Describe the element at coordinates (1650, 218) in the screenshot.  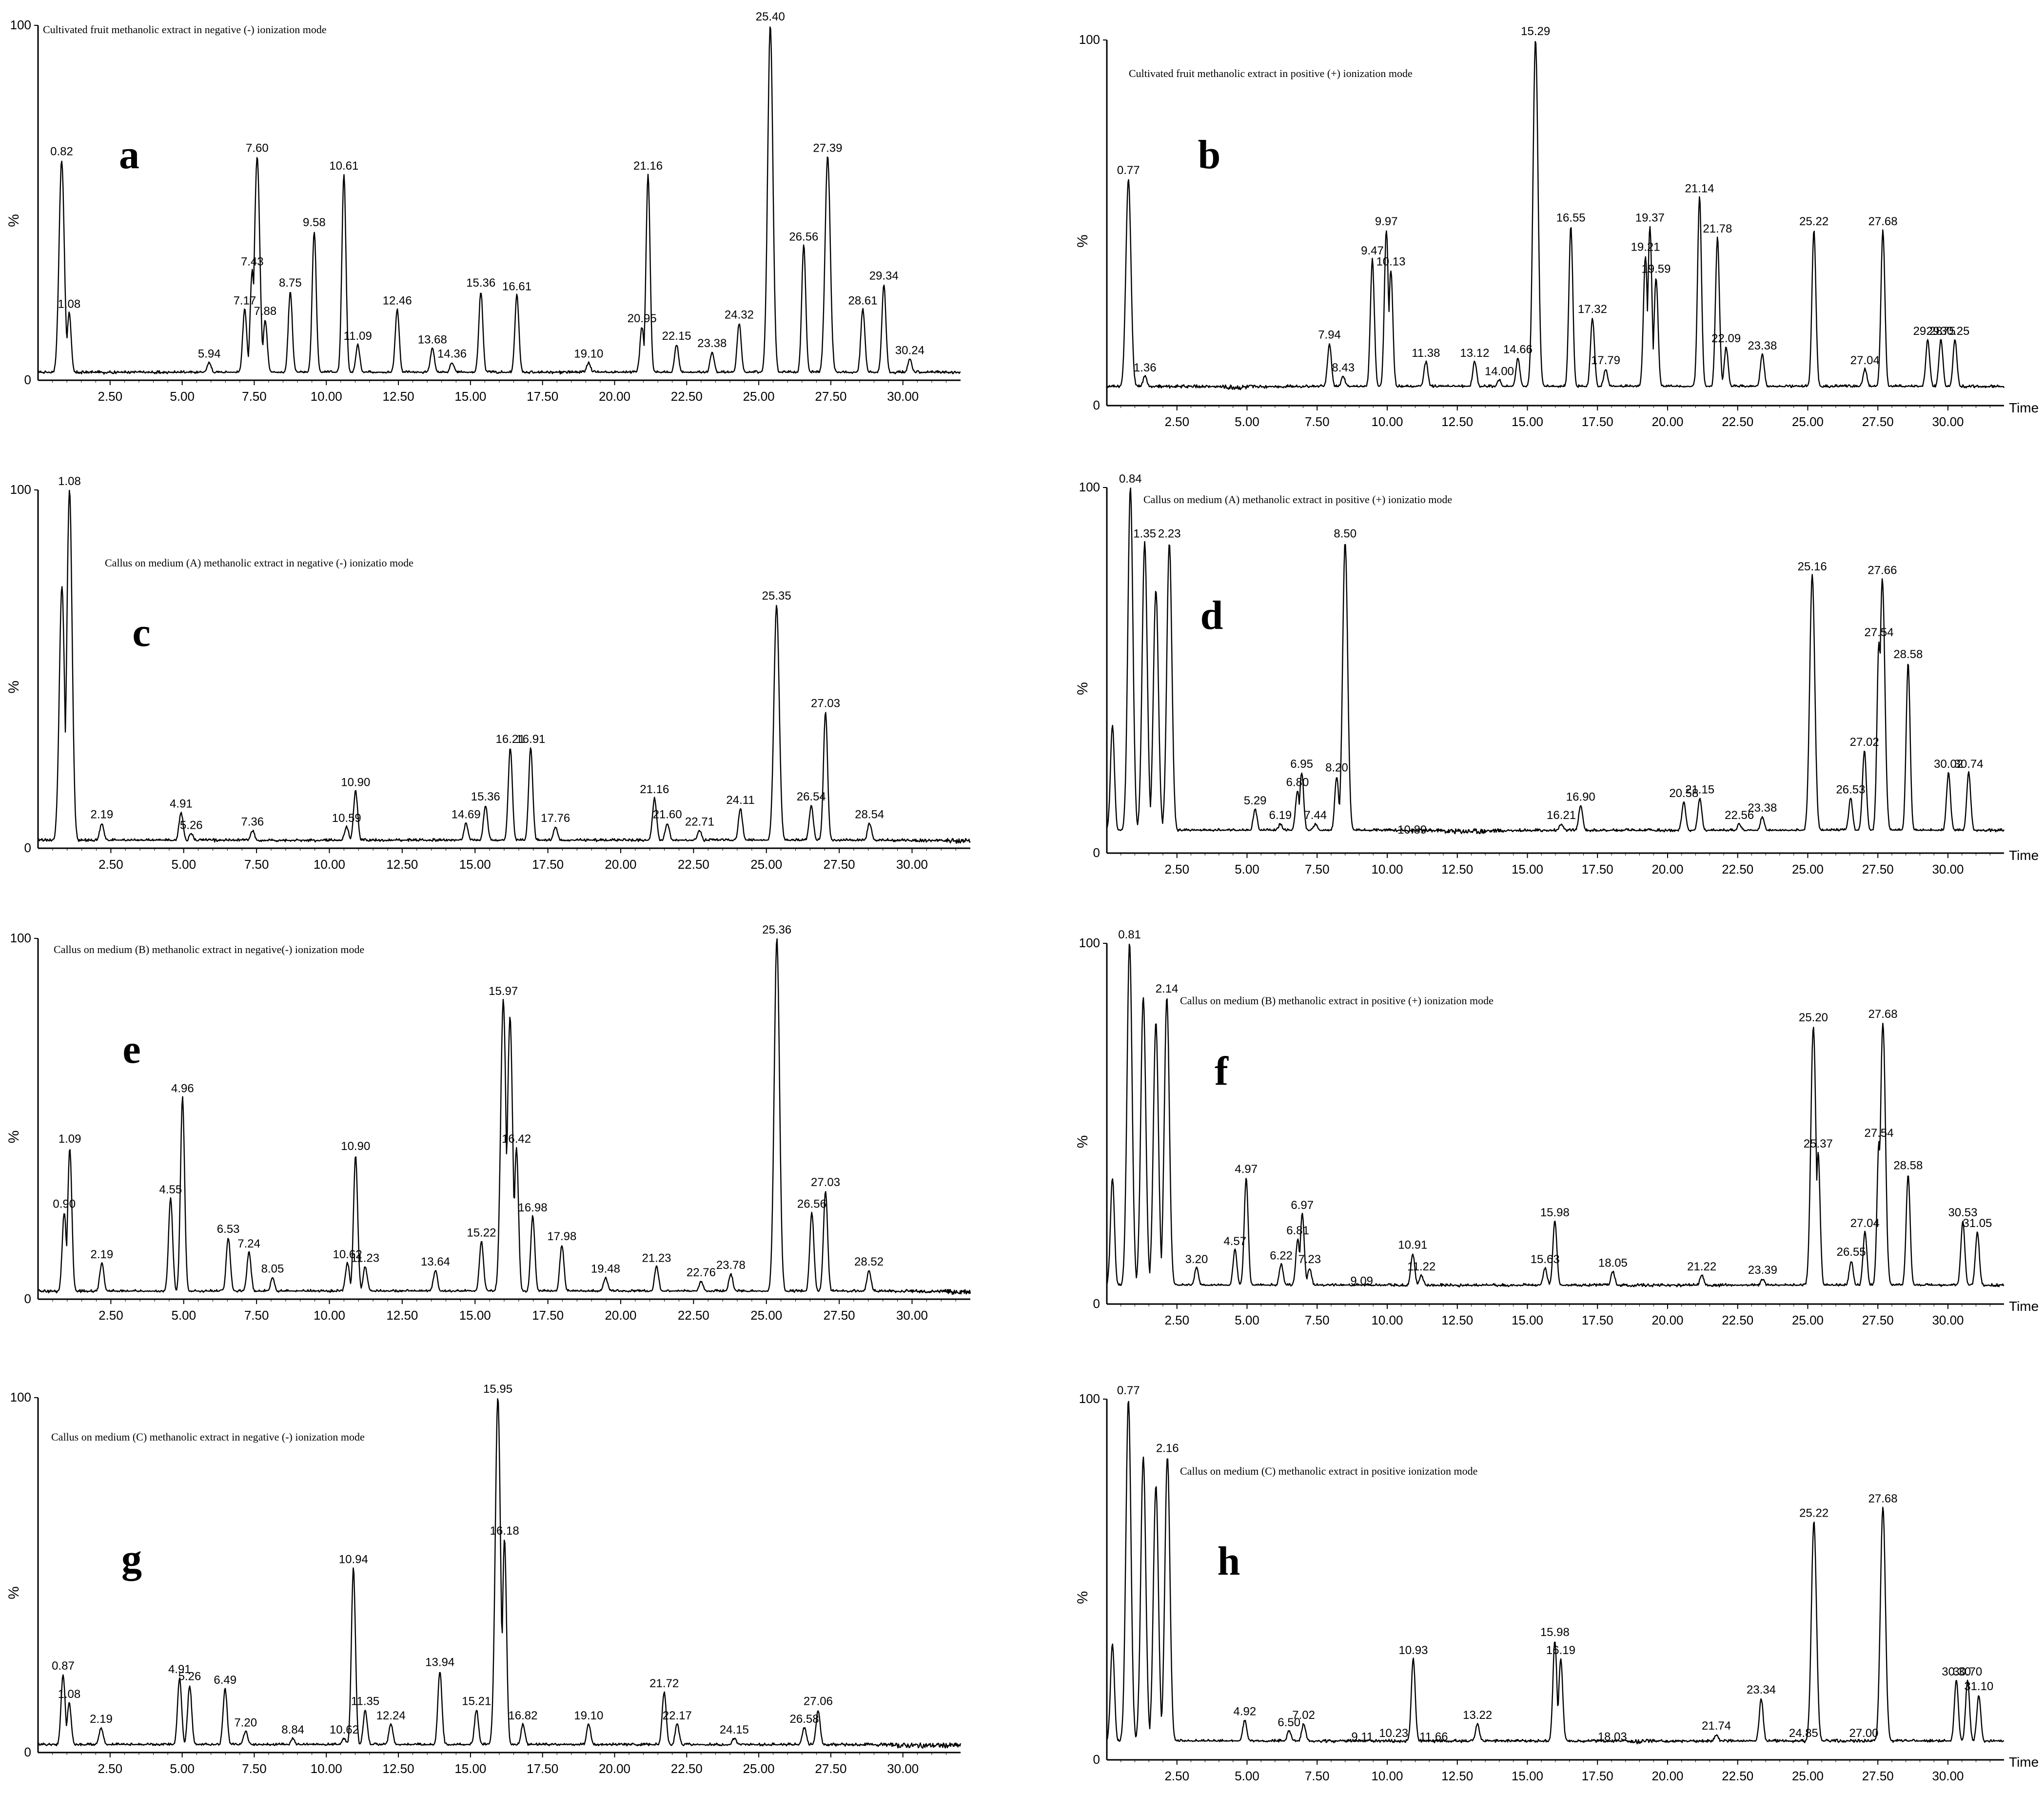
I see `peak-label: 19.37` at that location.